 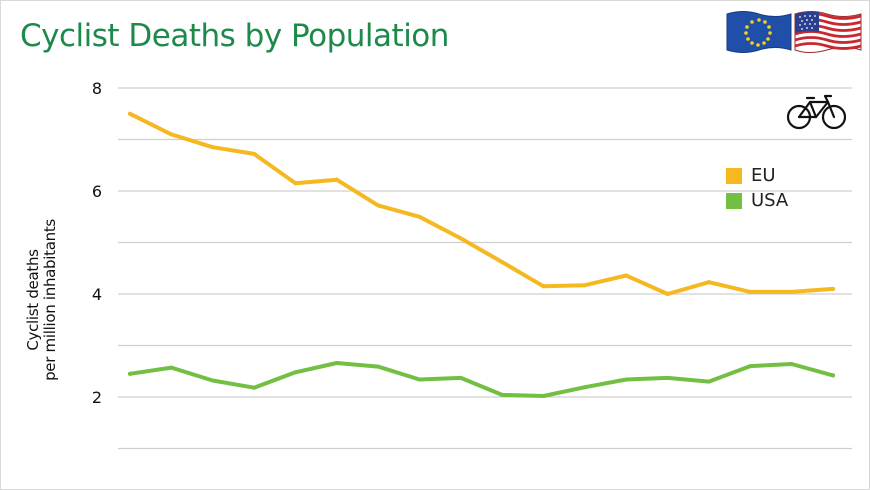 I want to click on legend-item-eu: EU, so click(x=757, y=175).